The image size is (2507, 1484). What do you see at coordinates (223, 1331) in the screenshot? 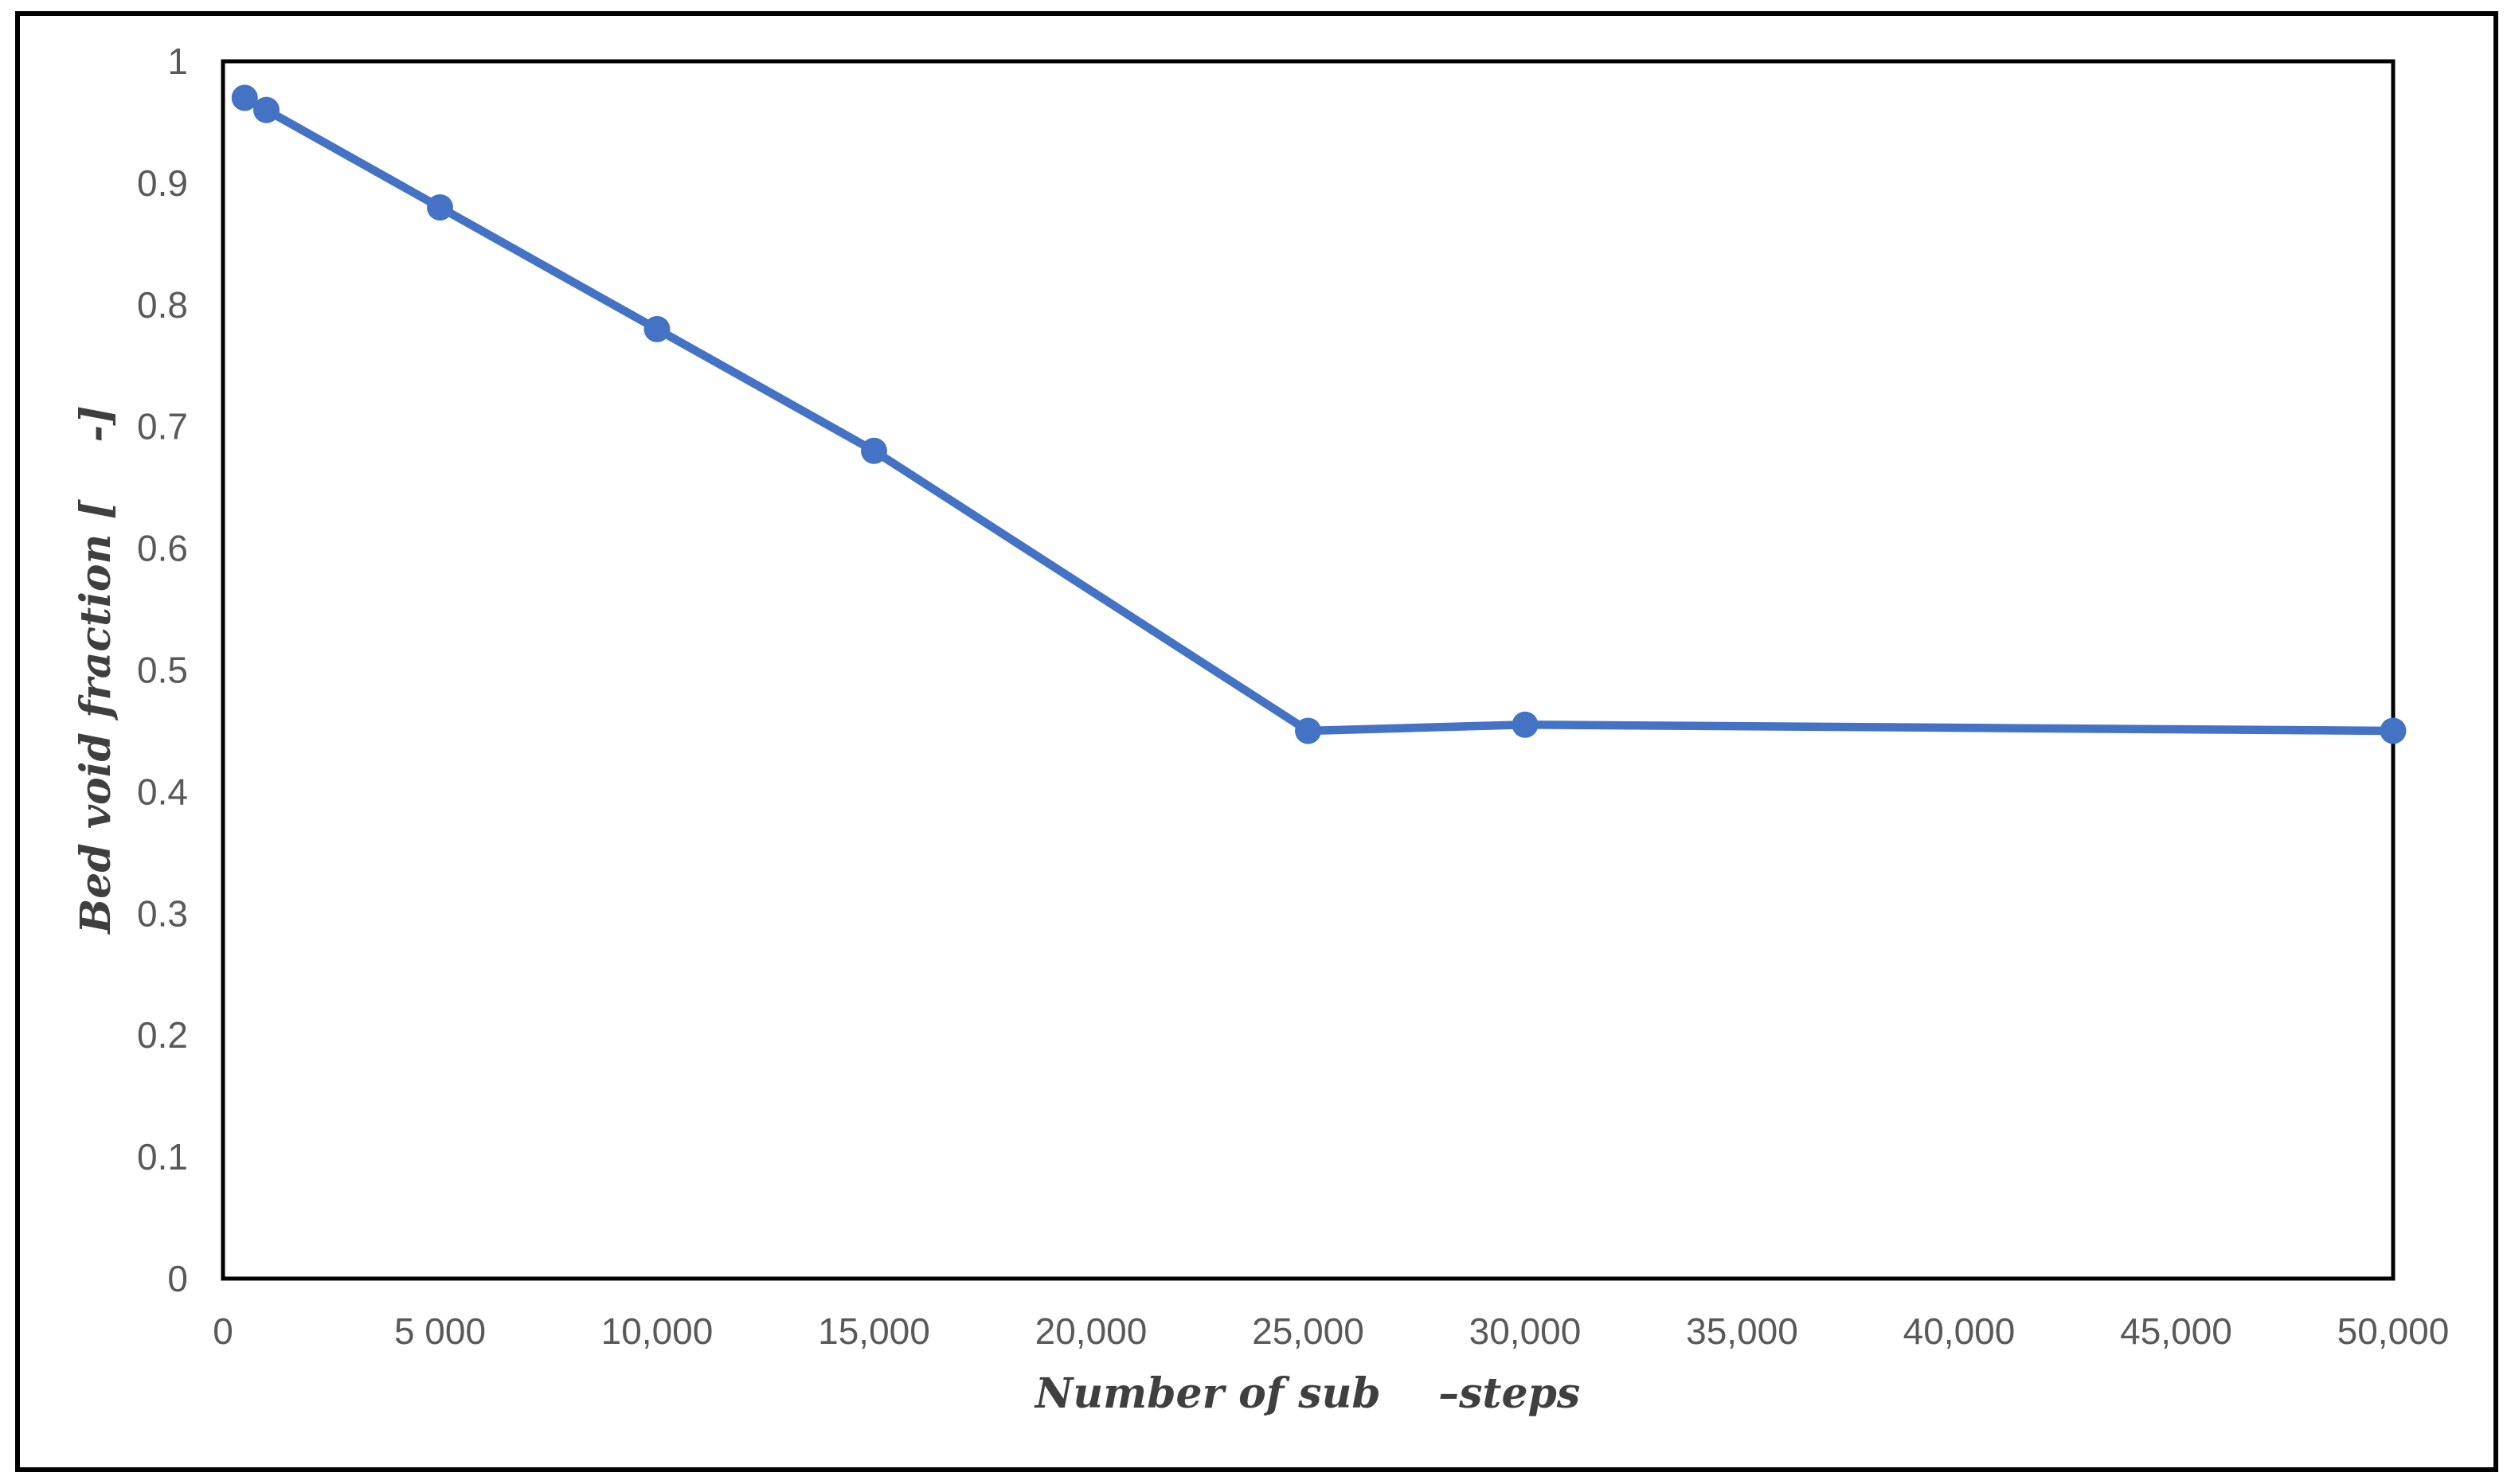
I see `x-tick-label: 0` at bounding box center [223, 1331].